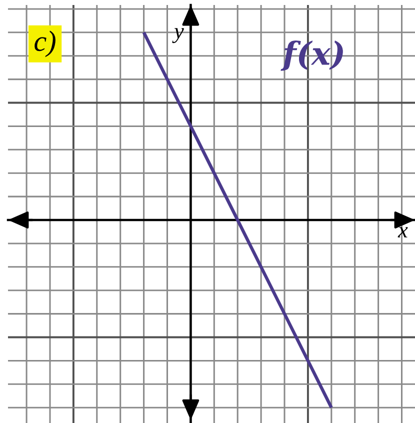  I want to click on text: c), so click(45, 44).